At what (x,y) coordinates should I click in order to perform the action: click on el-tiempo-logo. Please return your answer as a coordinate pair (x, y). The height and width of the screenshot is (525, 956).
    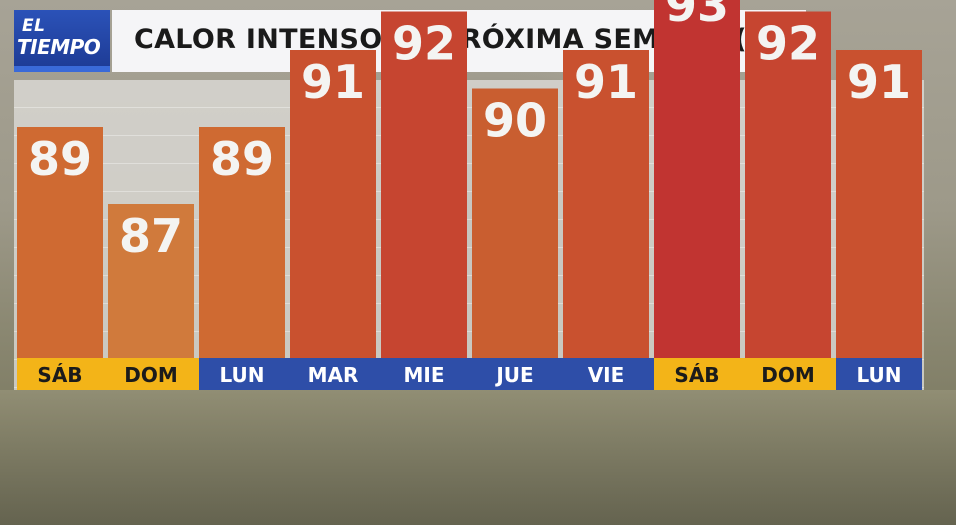
    Looking at the image, I should click on (62, 41).